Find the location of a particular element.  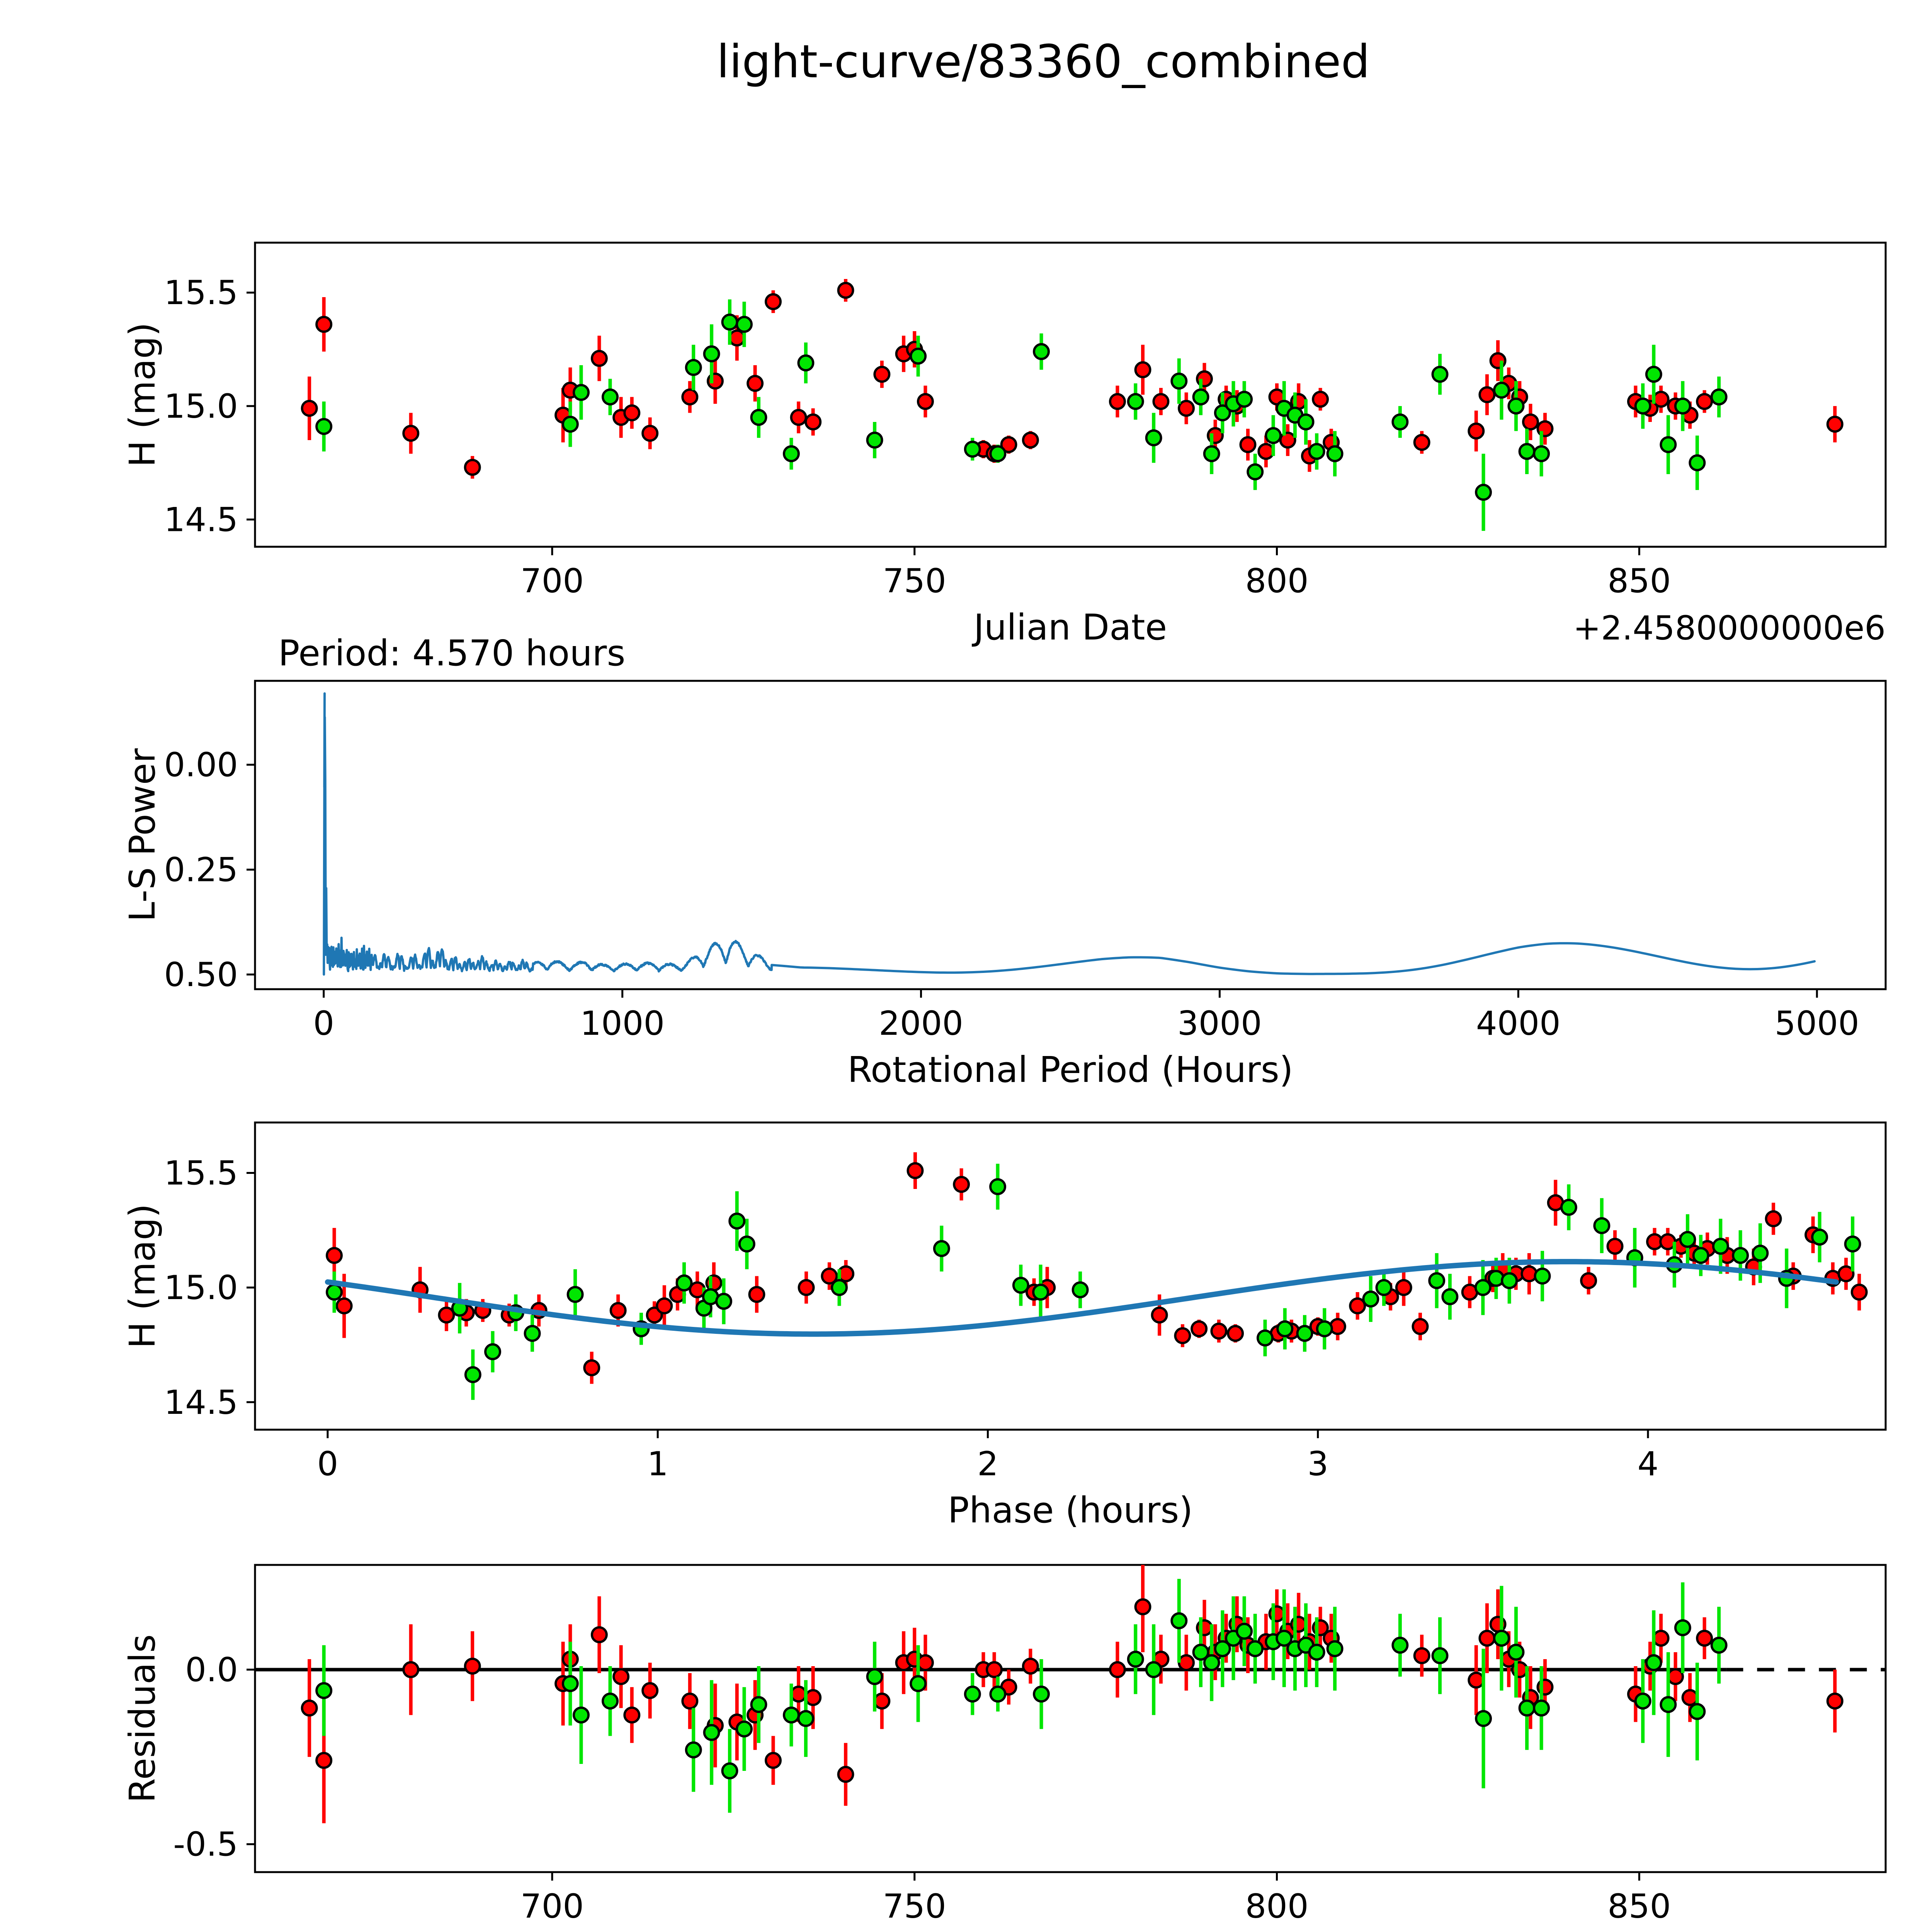

y-tick-label: 0.00 is located at coordinates (201, 765).